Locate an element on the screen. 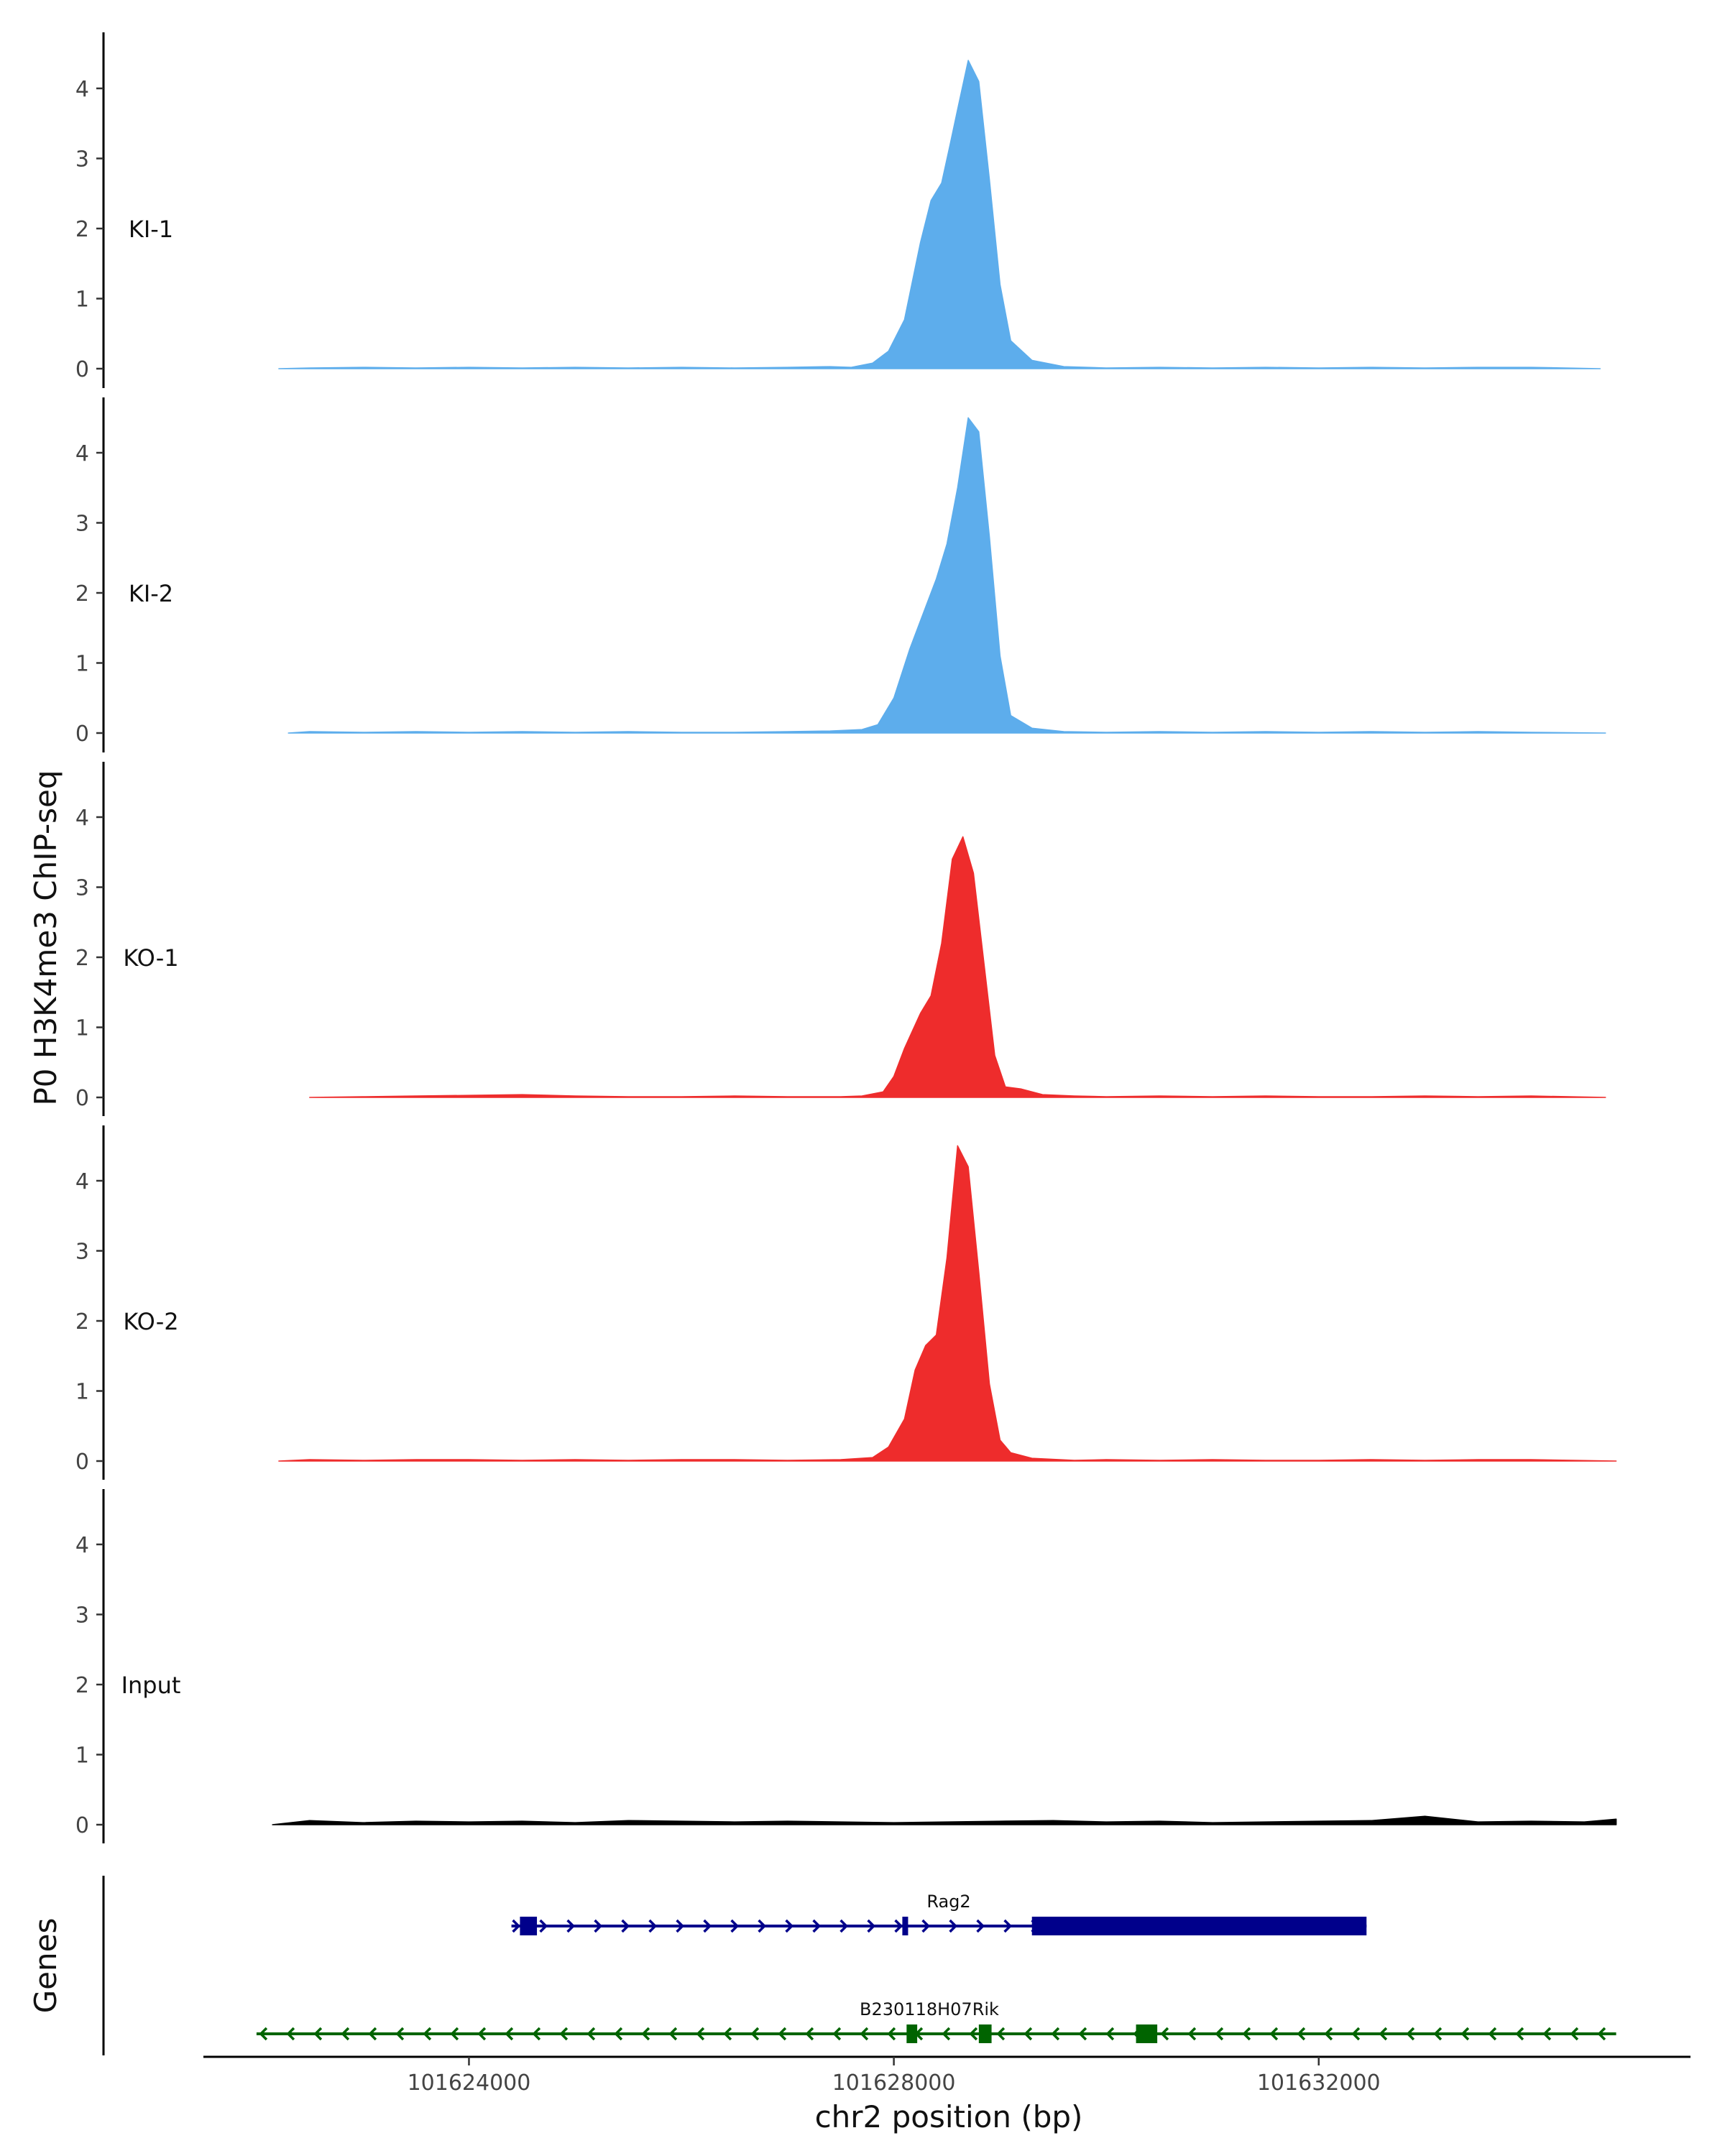 Image resolution: width=1725 pixels, height=2156 pixels. genes-axis-label: Genes is located at coordinates (45, 1966).